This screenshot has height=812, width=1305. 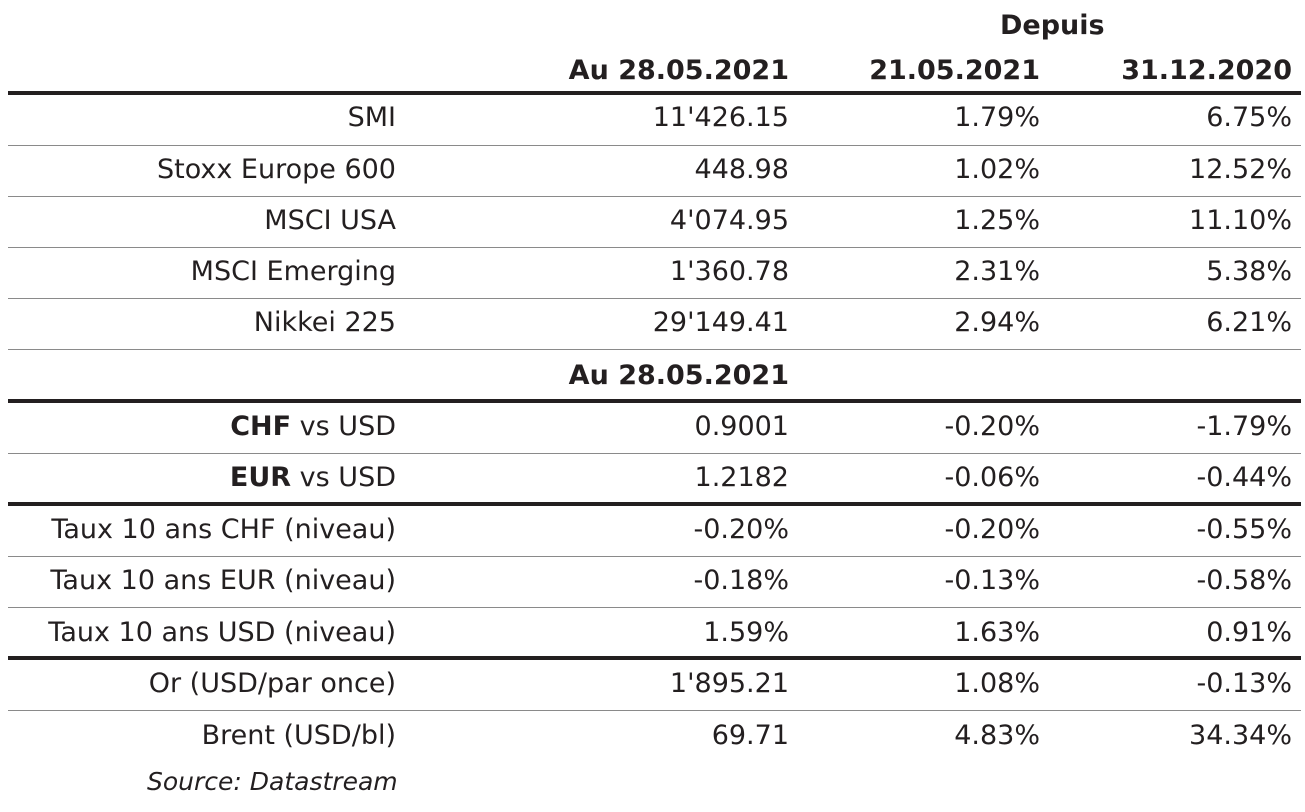 What do you see at coordinates (324, 322) in the screenshot?
I see `row-label: Nikkei 225` at bounding box center [324, 322].